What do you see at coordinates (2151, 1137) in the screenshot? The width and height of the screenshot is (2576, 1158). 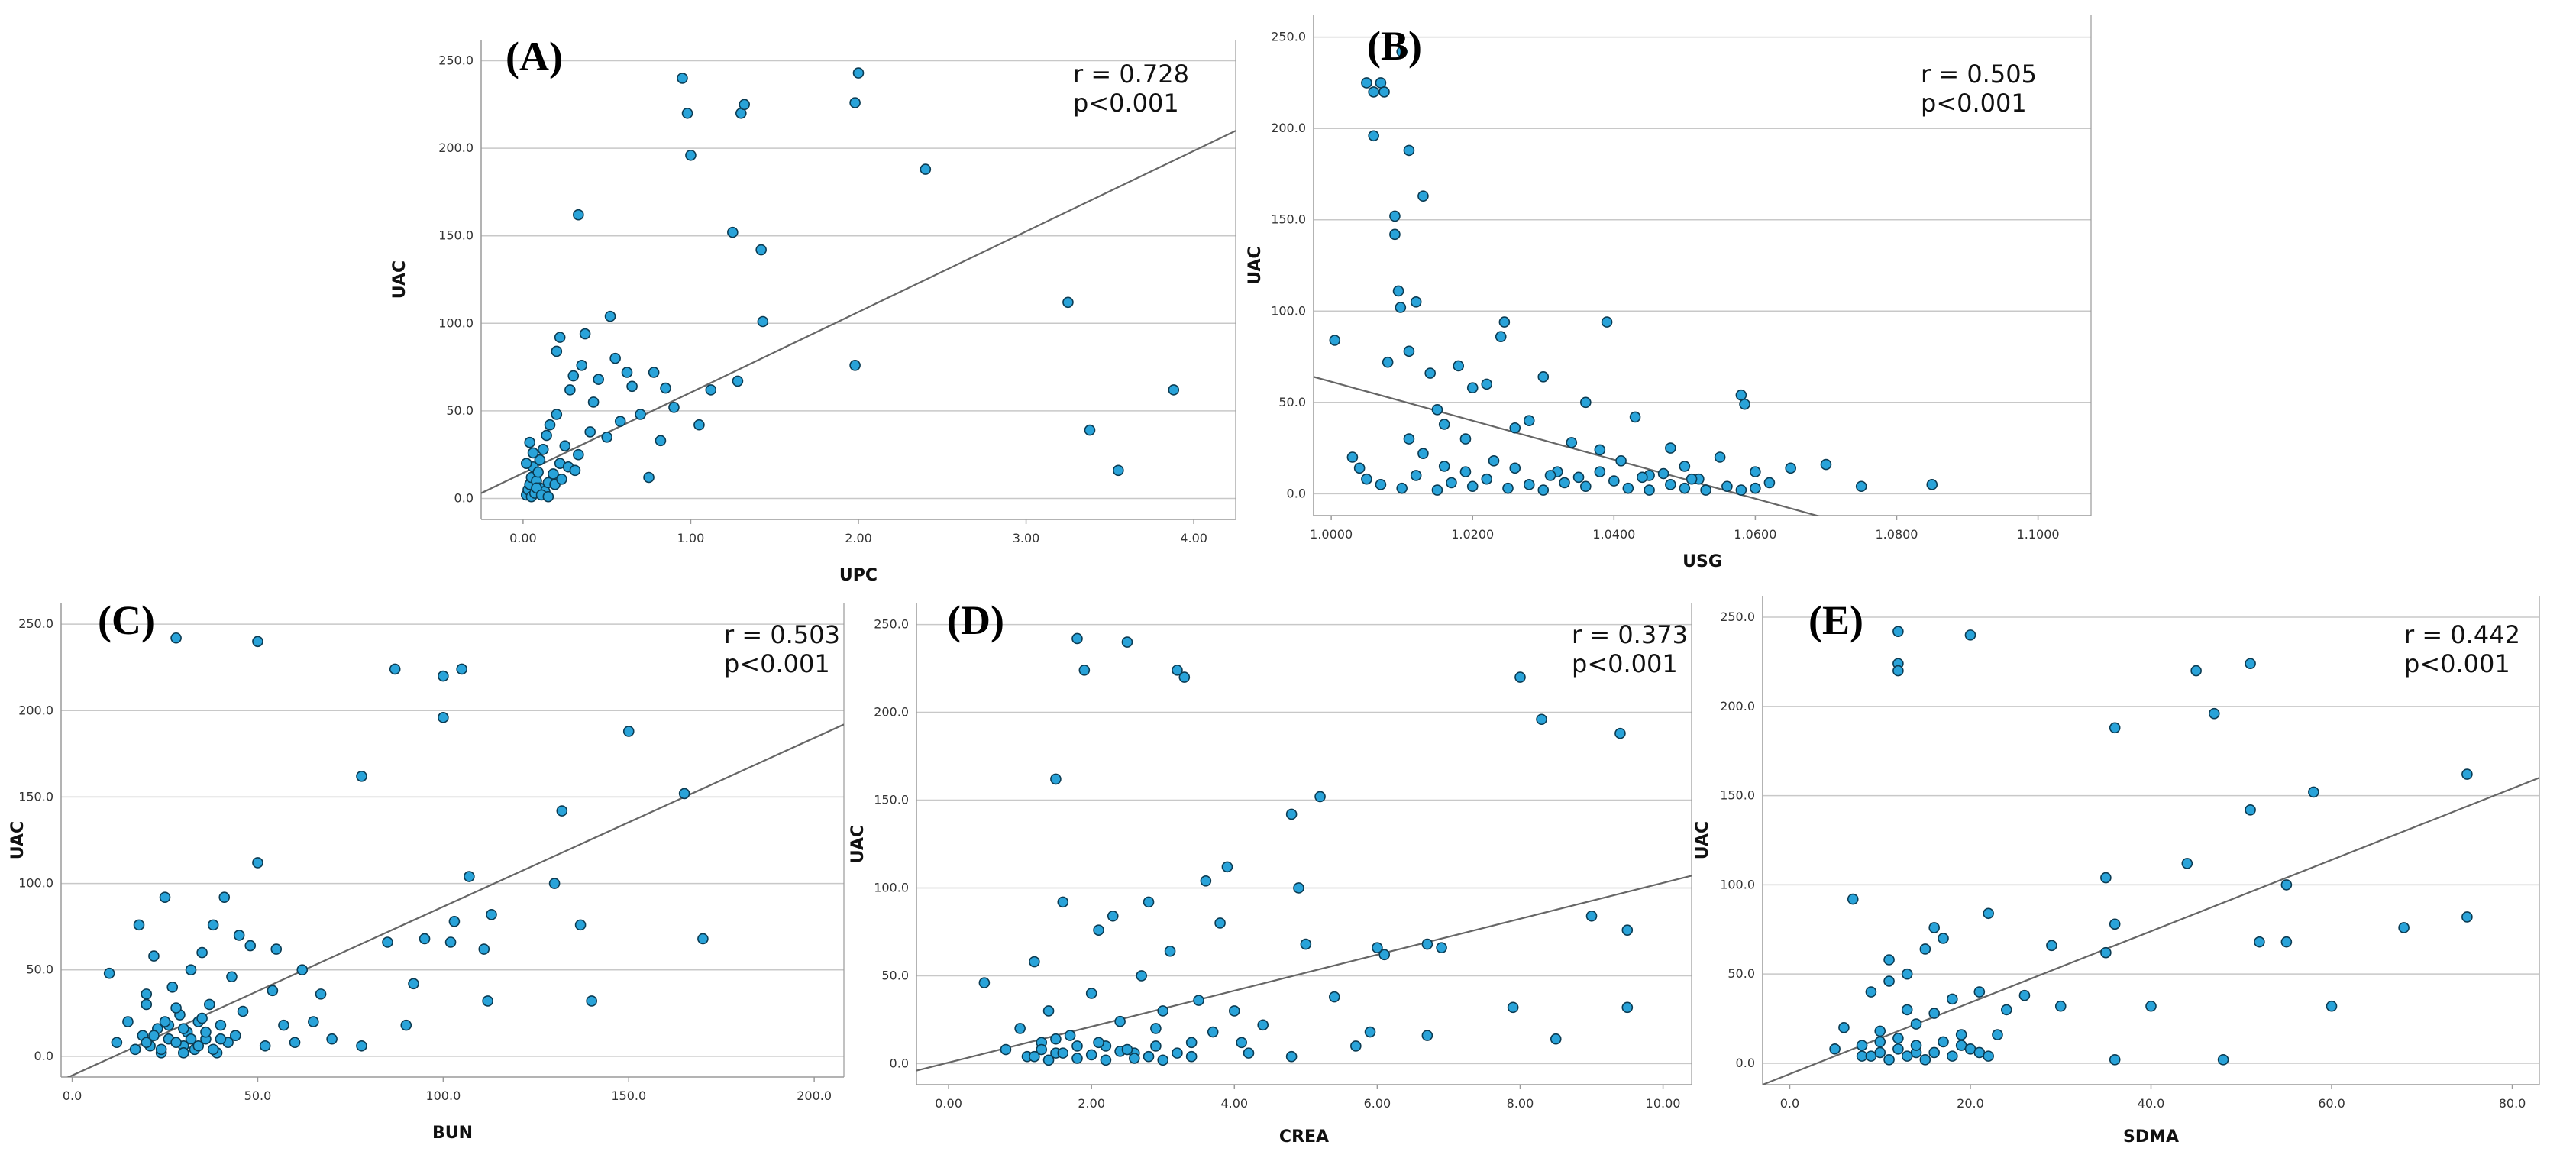 I see `panel-e-x-axis-label: SDMA` at bounding box center [2151, 1137].